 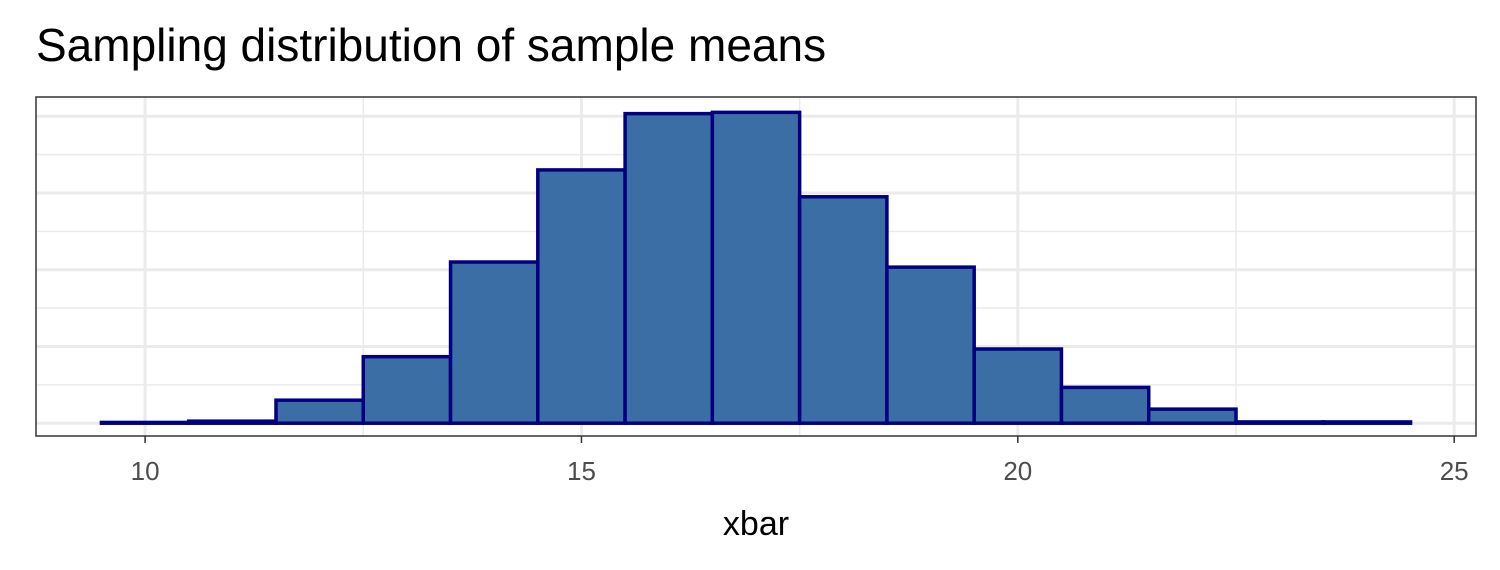 What do you see at coordinates (145, 471) in the screenshot?
I see `x-tick-label: 10` at bounding box center [145, 471].